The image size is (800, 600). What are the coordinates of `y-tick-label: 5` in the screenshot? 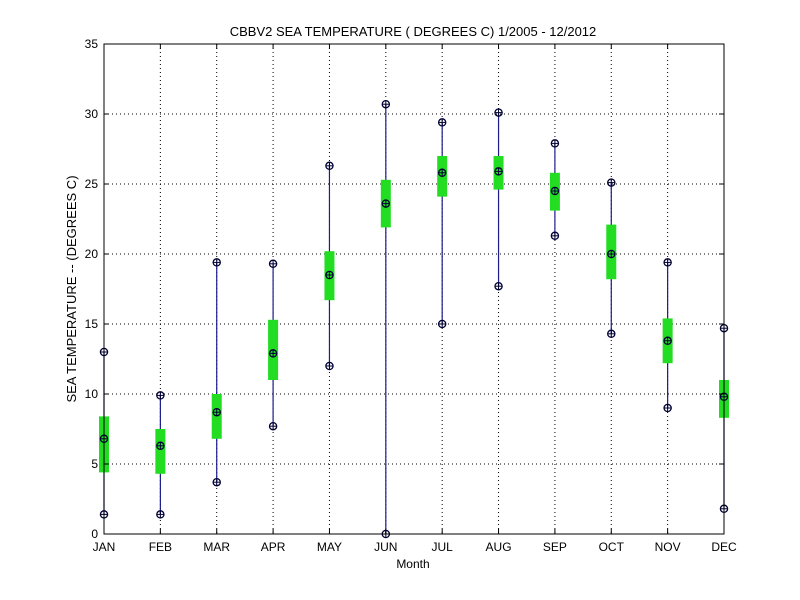 It's located at (94, 464).